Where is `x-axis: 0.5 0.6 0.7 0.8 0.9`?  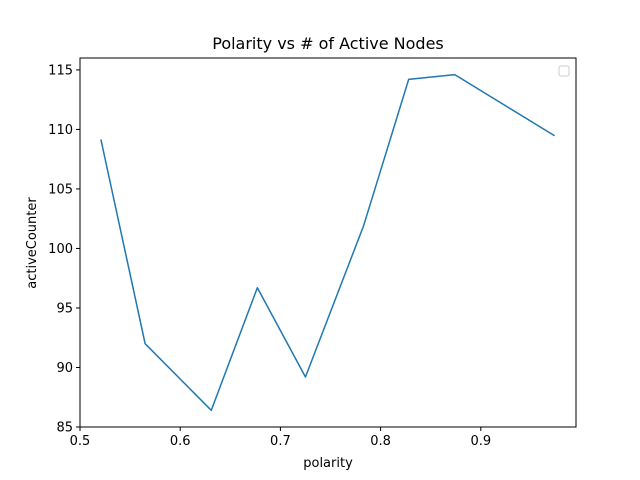 x-axis: 0.5 0.6 0.7 0.8 0.9 is located at coordinates (280, 438).